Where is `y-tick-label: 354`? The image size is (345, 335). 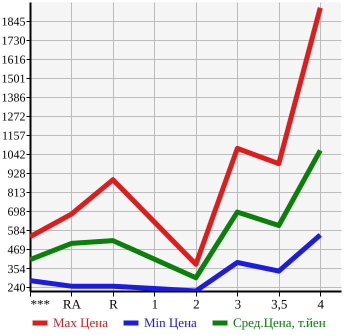
y-tick-label: 354 is located at coordinates (17, 269).